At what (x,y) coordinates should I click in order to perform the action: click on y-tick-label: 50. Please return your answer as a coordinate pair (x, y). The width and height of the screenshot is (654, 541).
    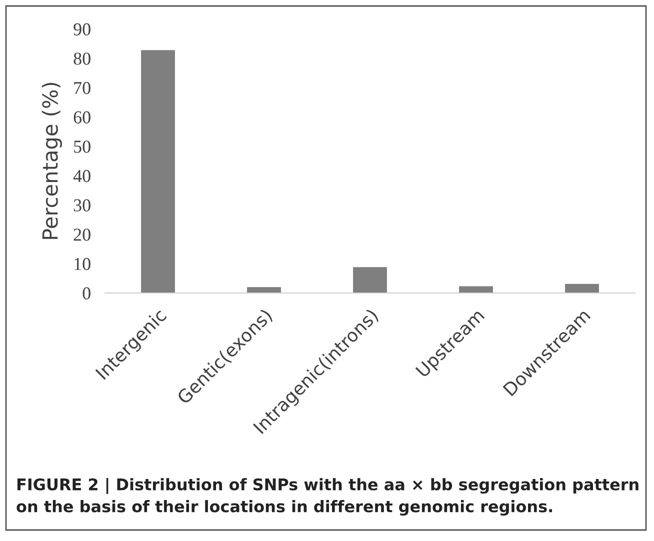
    Looking at the image, I should click on (82, 146).